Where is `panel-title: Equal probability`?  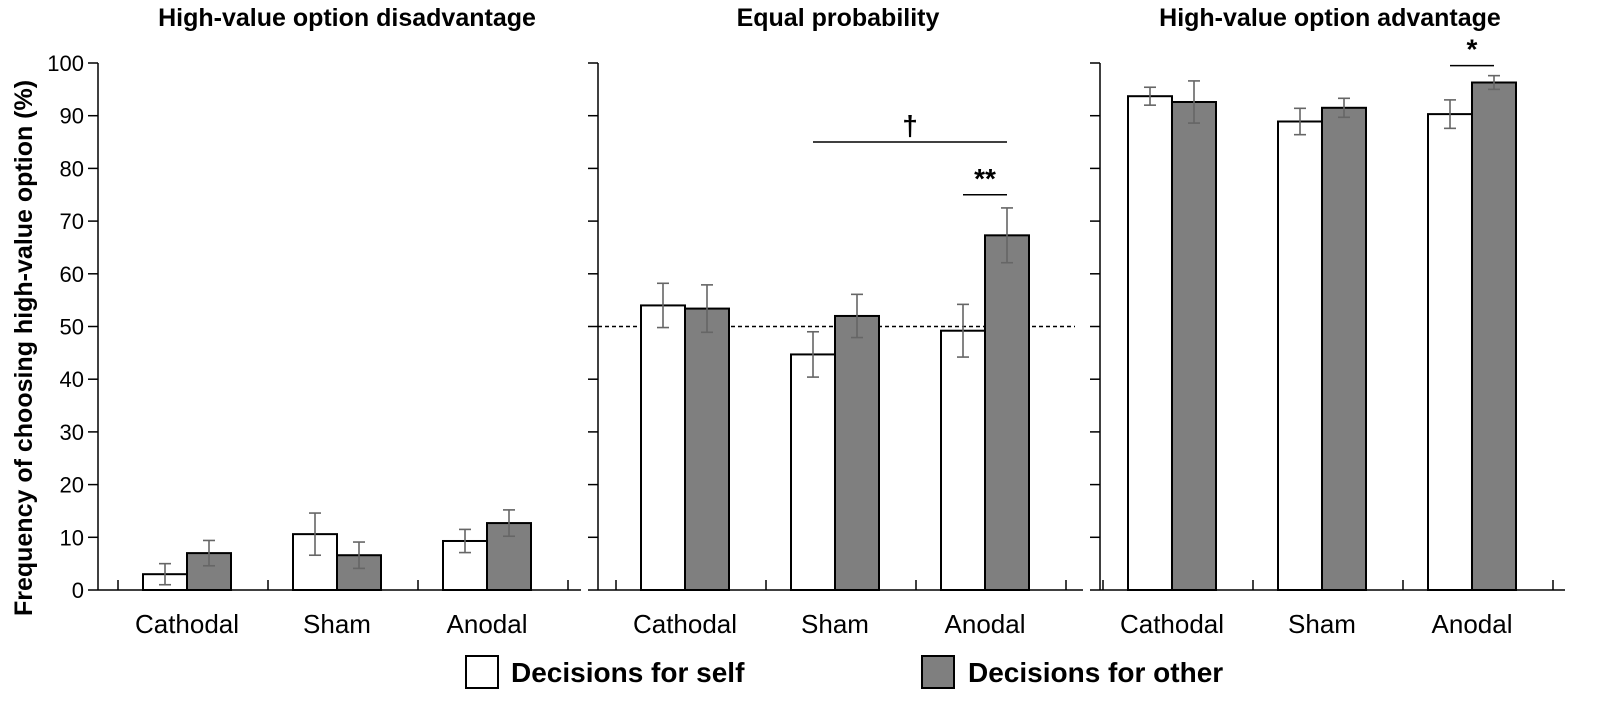
panel-title: Equal probability is located at coordinates (838, 18).